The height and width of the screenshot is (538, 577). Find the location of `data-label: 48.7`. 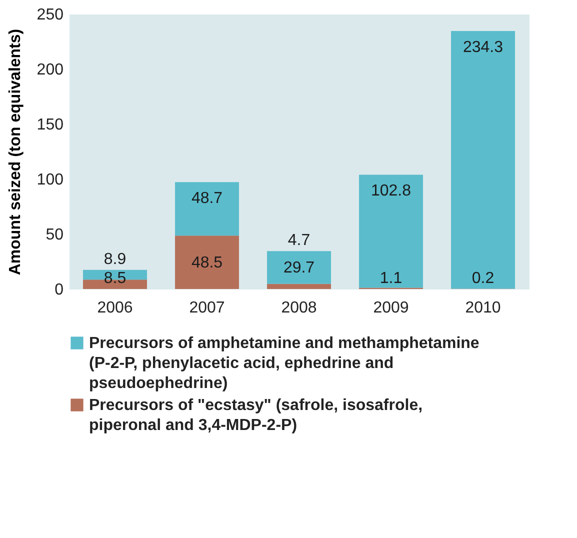

data-label: 48.7 is located at coordinates (207, 199).